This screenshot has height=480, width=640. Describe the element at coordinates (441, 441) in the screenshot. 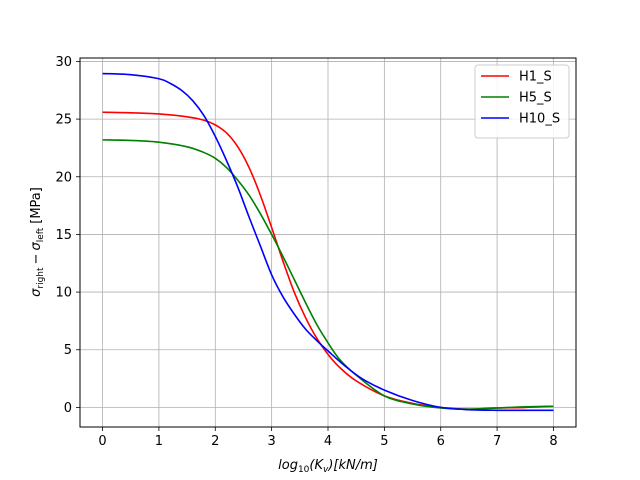

I see `x-tick-label: 6` at that location.